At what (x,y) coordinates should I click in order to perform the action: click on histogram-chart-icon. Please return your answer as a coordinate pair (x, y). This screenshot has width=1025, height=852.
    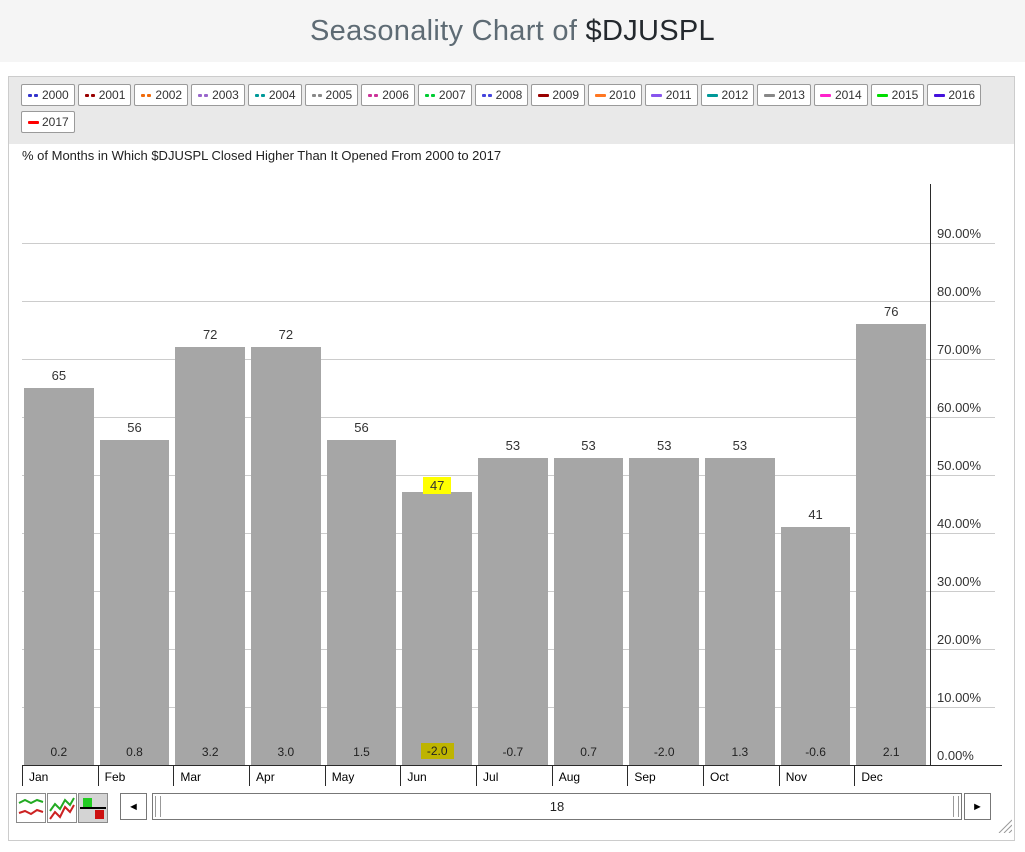
    Looking at the image, I should click on (93, 808).